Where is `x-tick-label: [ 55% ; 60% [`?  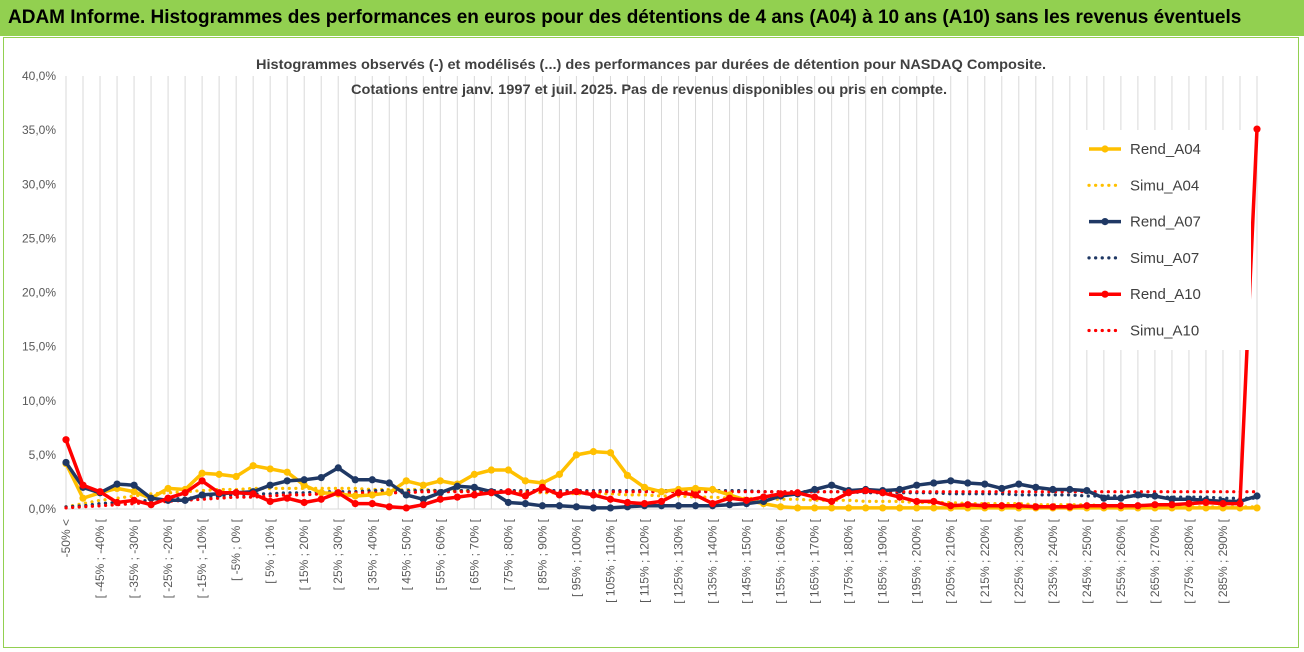
x-tick-label: [ 55% ; 60% [ is located at coordinates (440, 554).